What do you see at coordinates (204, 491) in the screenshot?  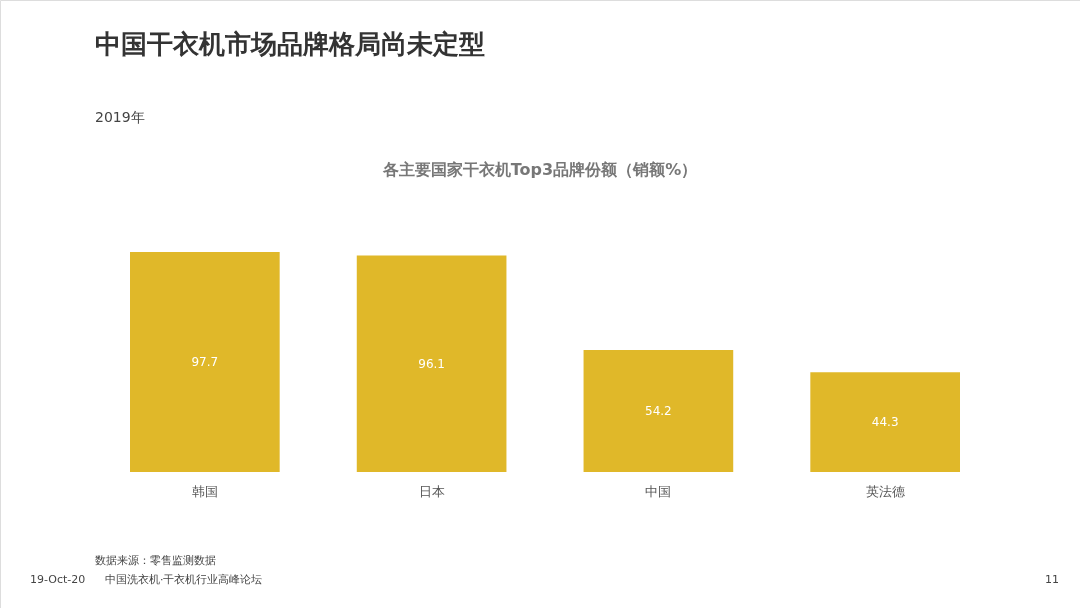 I see `x-tick-label: 韩国` at bounding box center [204, 491].